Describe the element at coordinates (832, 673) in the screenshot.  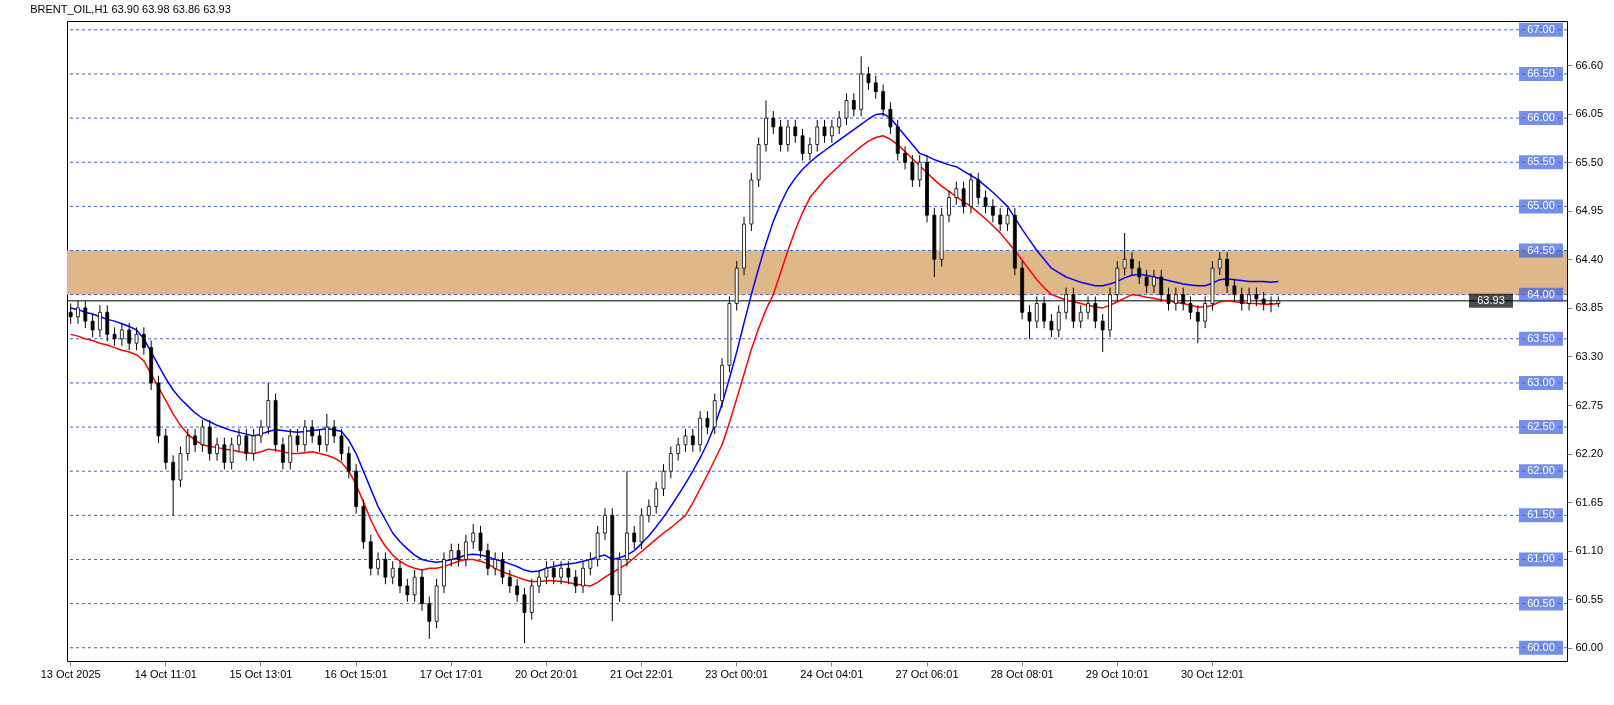
I see `x-tick-label: 24 Oct 04:01` at that location.